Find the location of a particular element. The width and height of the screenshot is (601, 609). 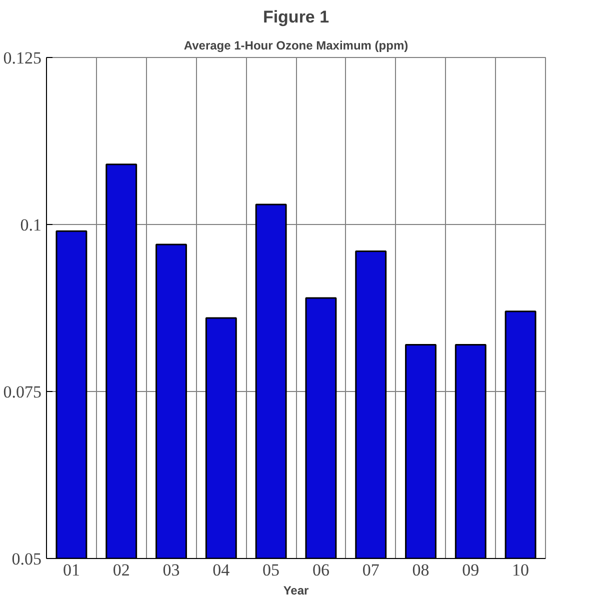

x-tick-label: 05 is located at coordinates (271, 570).